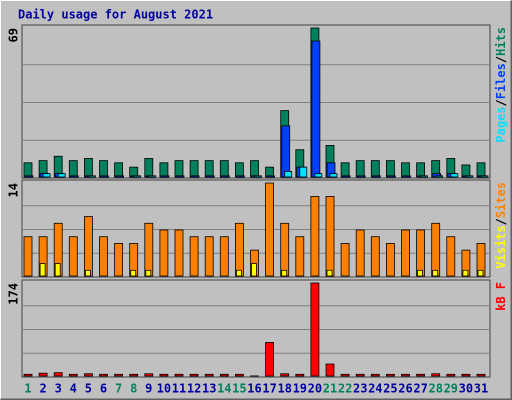  Describe the element at coordinates (405, 389) in the screenshot. I see `x-tick-label: 26` at that location.